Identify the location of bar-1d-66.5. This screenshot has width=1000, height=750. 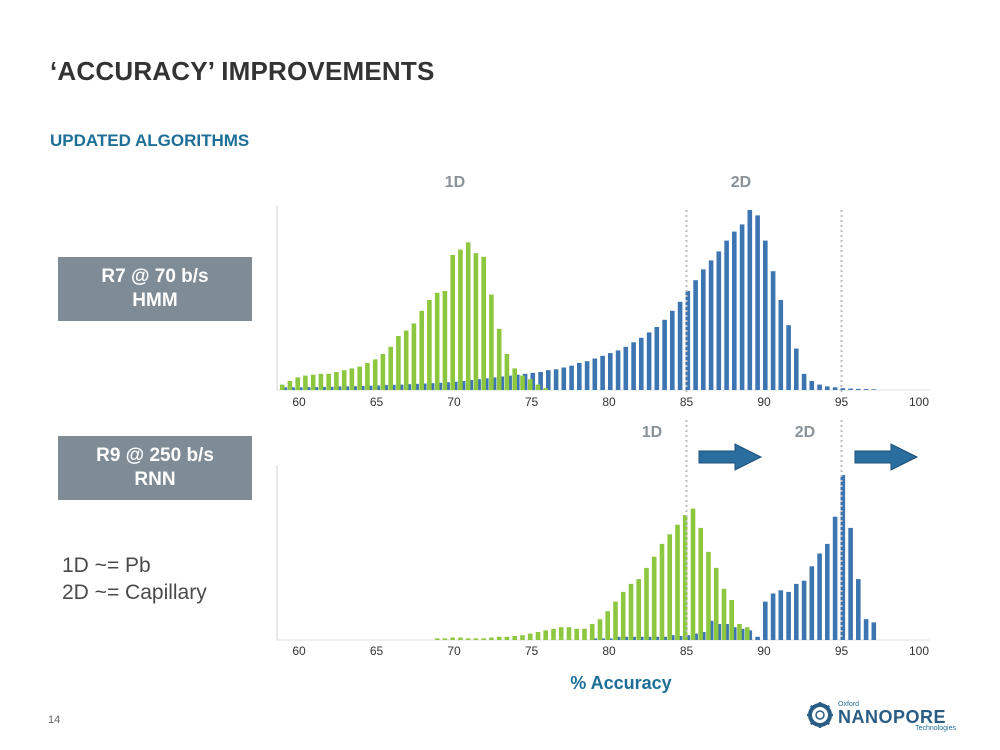
(398, 363).